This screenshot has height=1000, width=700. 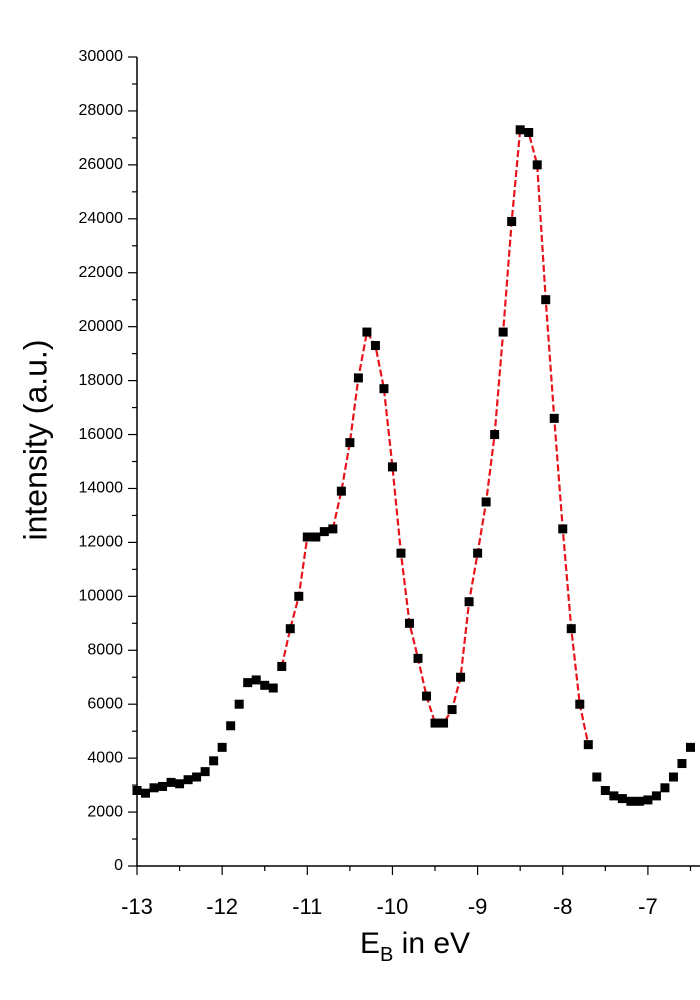 What do you see at coordinates (222, 906) in the screenshot?
I see `x-tick-label: -12` at bounding box center [222, 906].